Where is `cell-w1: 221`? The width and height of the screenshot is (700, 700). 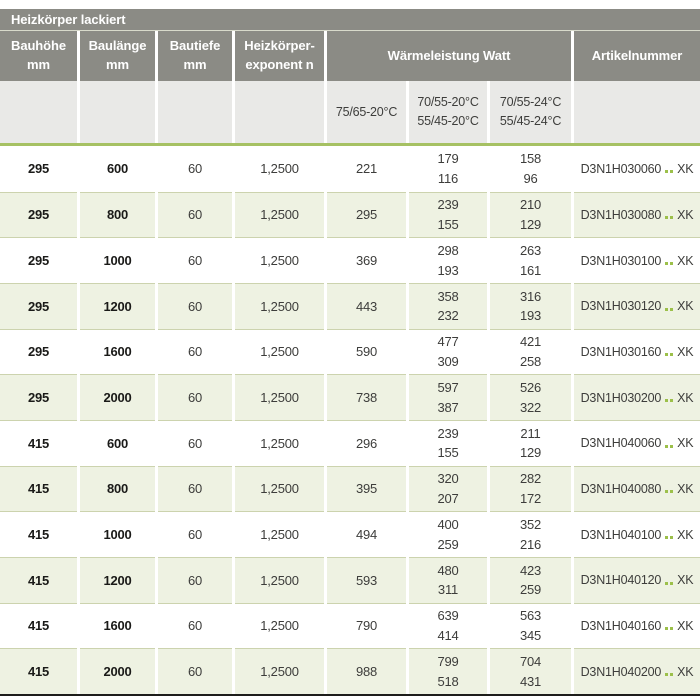 cell-w1: 221 is located at coordinates (366, 169).